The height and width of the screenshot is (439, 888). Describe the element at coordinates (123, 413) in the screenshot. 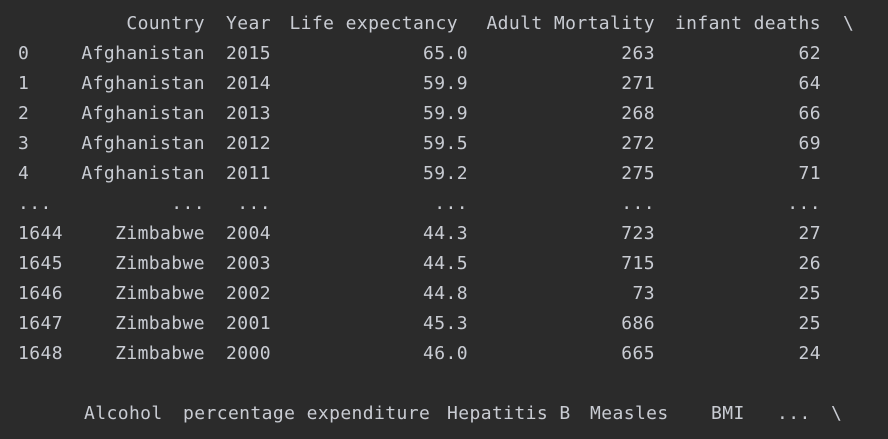

I see `header-alcohol: Alcohol` at that location.